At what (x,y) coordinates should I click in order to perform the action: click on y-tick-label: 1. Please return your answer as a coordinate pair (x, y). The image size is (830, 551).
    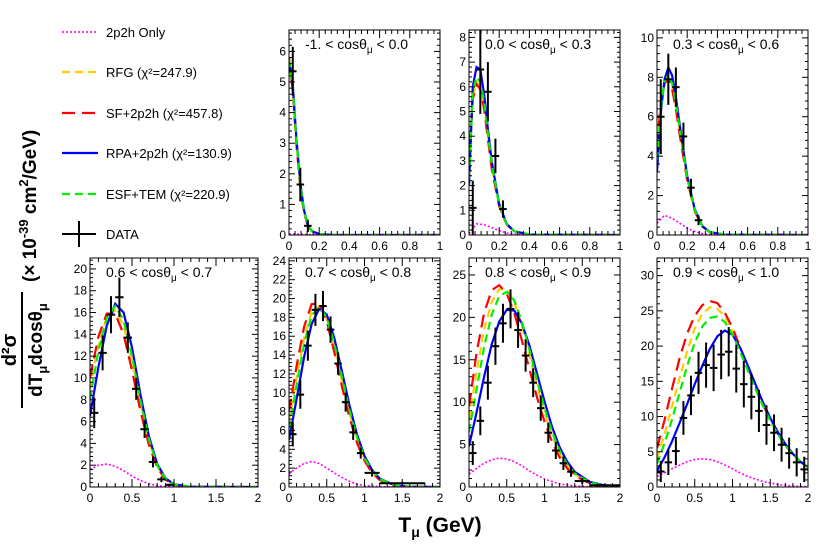
    Looking at the image, I should click on (282, 204).